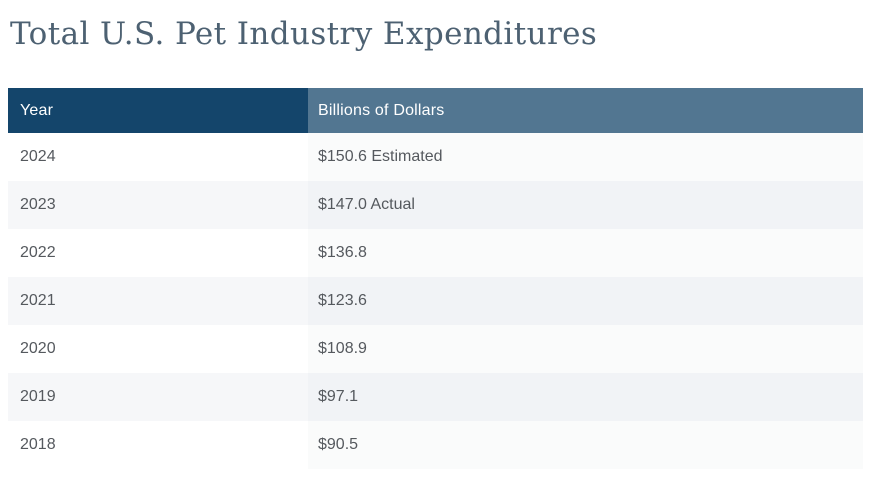 This screenshot has width=873, height=497. I want to click on table-row: 2021 $123.6, so click(435, 301).